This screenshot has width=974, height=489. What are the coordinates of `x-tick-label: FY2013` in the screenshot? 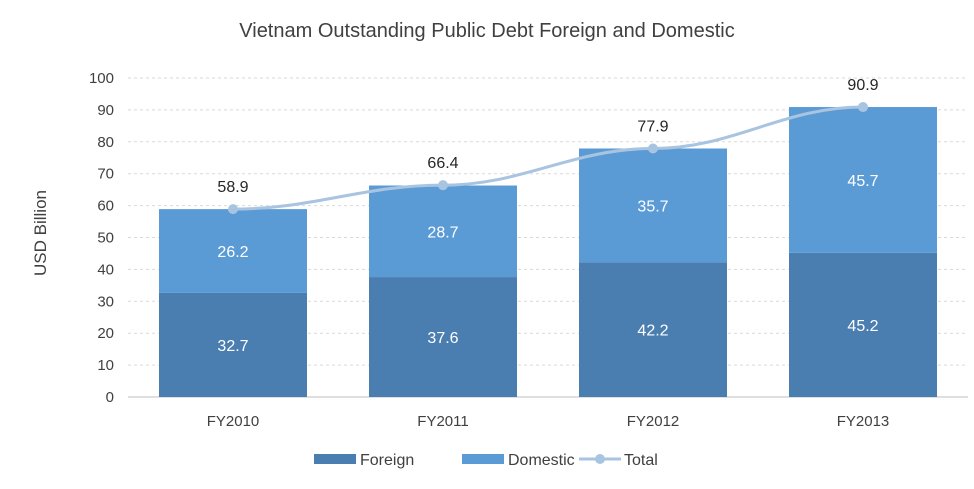 It's located at (863, 421).